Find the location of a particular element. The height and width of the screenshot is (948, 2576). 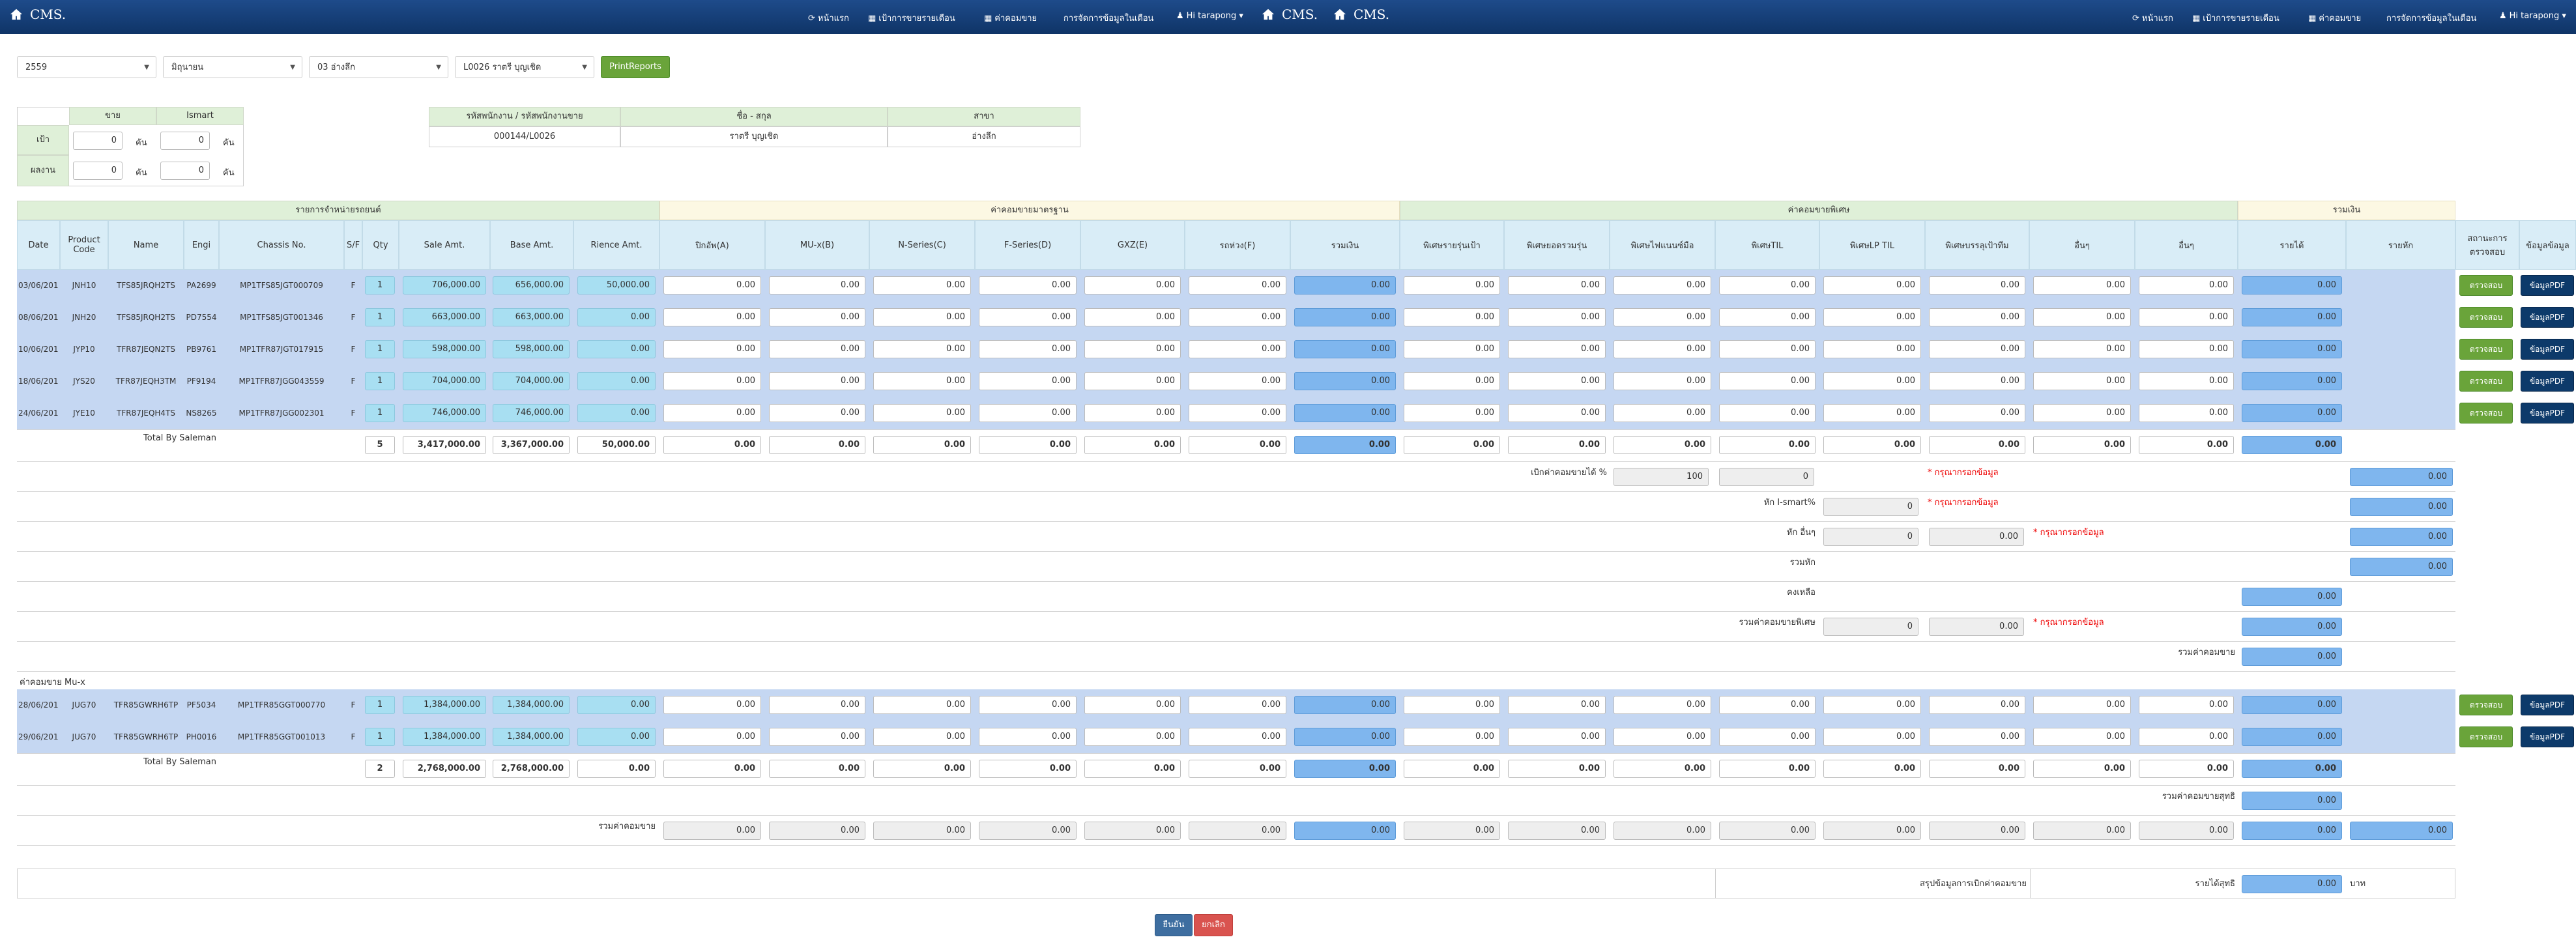

special-pct: 0 is located at coordinates (1870, 627).